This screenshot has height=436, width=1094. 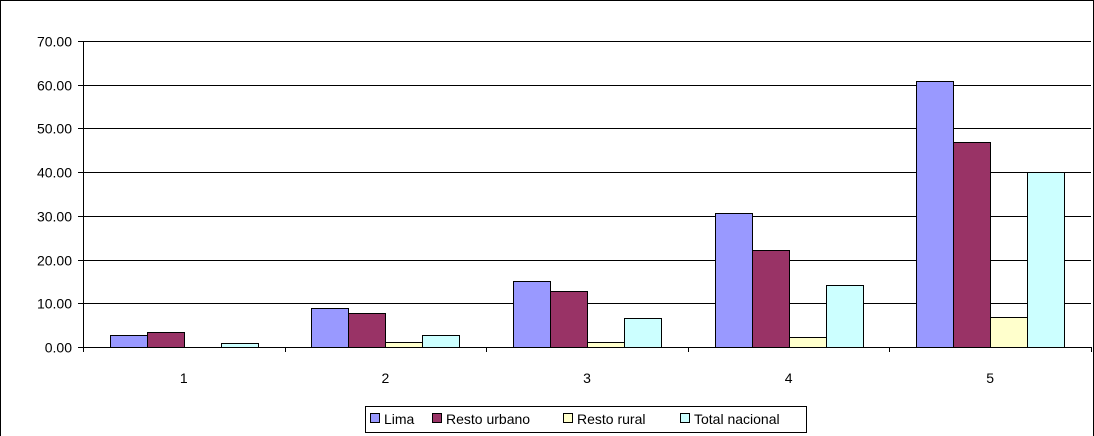 I want to click on y-tick-label: 30.00, so click(x=54, y=217).